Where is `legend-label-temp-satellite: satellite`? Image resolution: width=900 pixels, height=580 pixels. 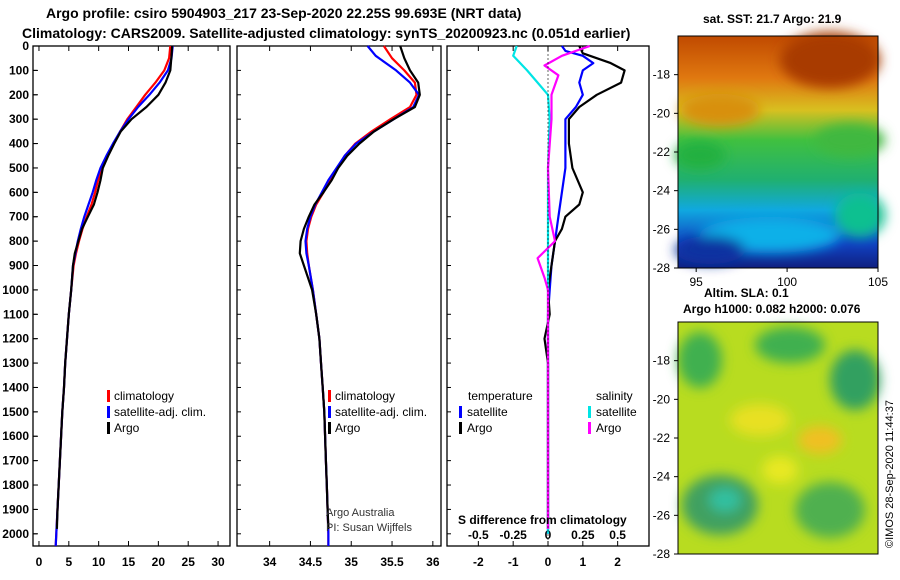 legend-label-temp-satellite: satellite is located at coordinates (487, 412).